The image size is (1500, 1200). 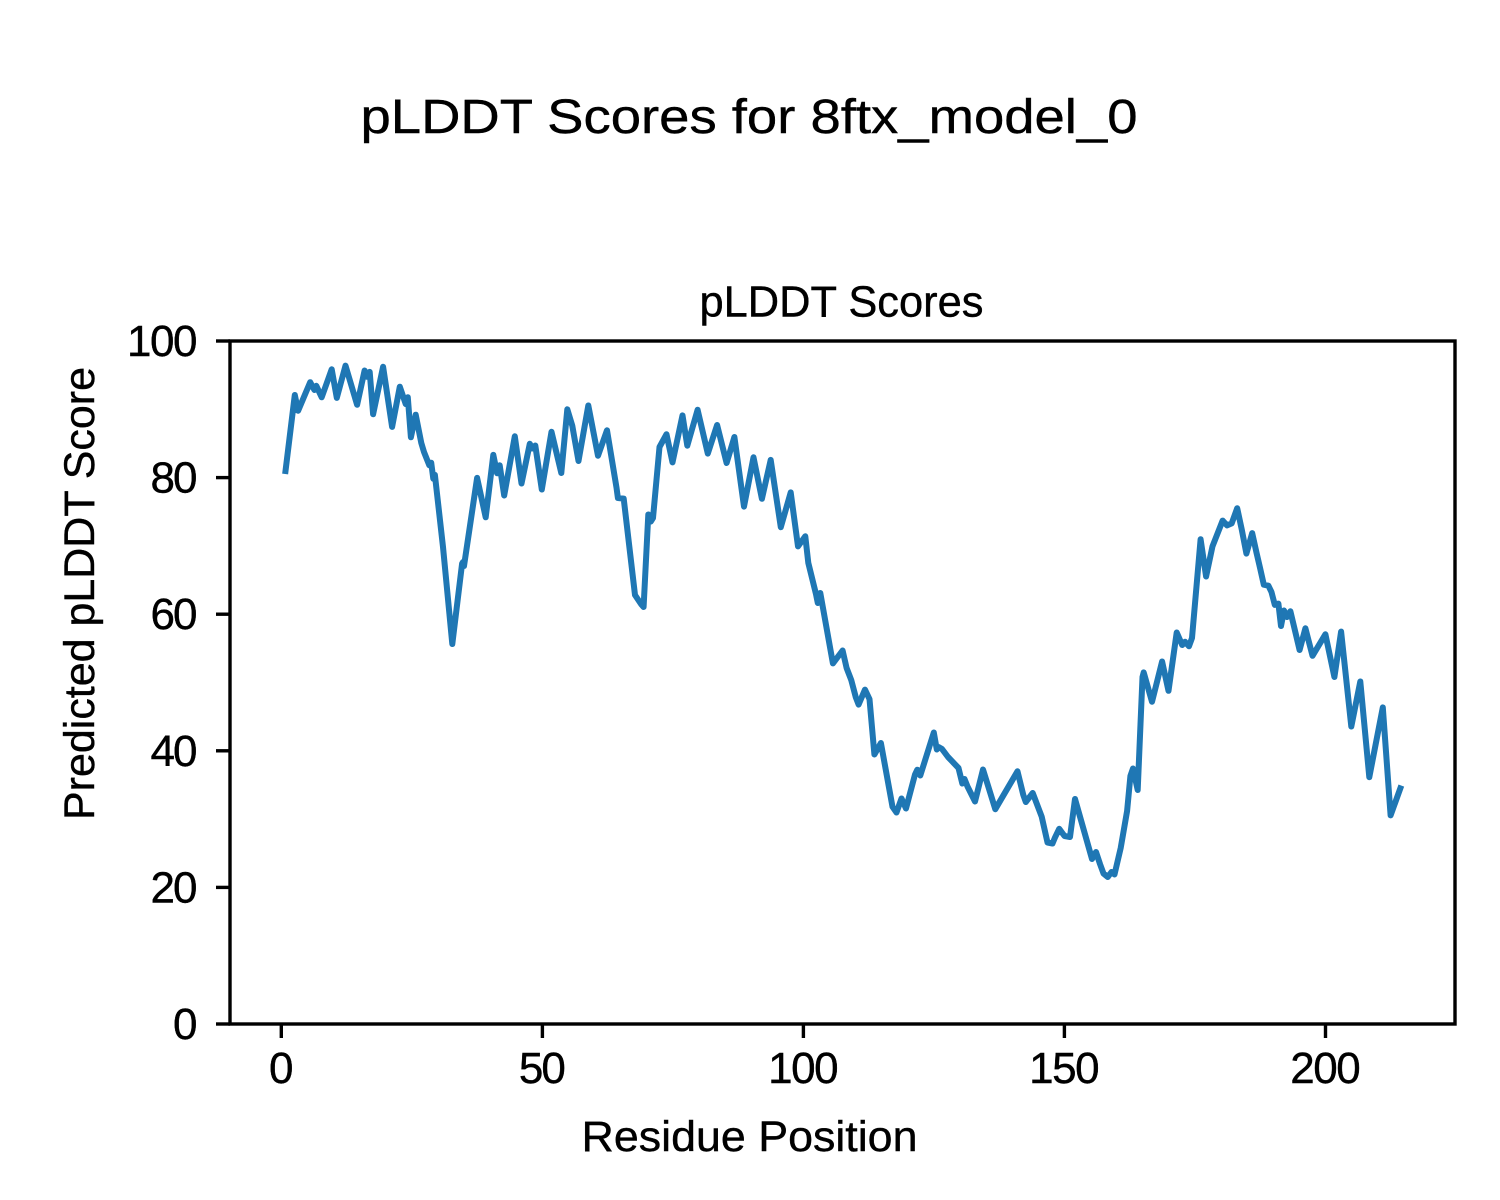 I want to click on svg-text: 40, so click(x=174, y=751).